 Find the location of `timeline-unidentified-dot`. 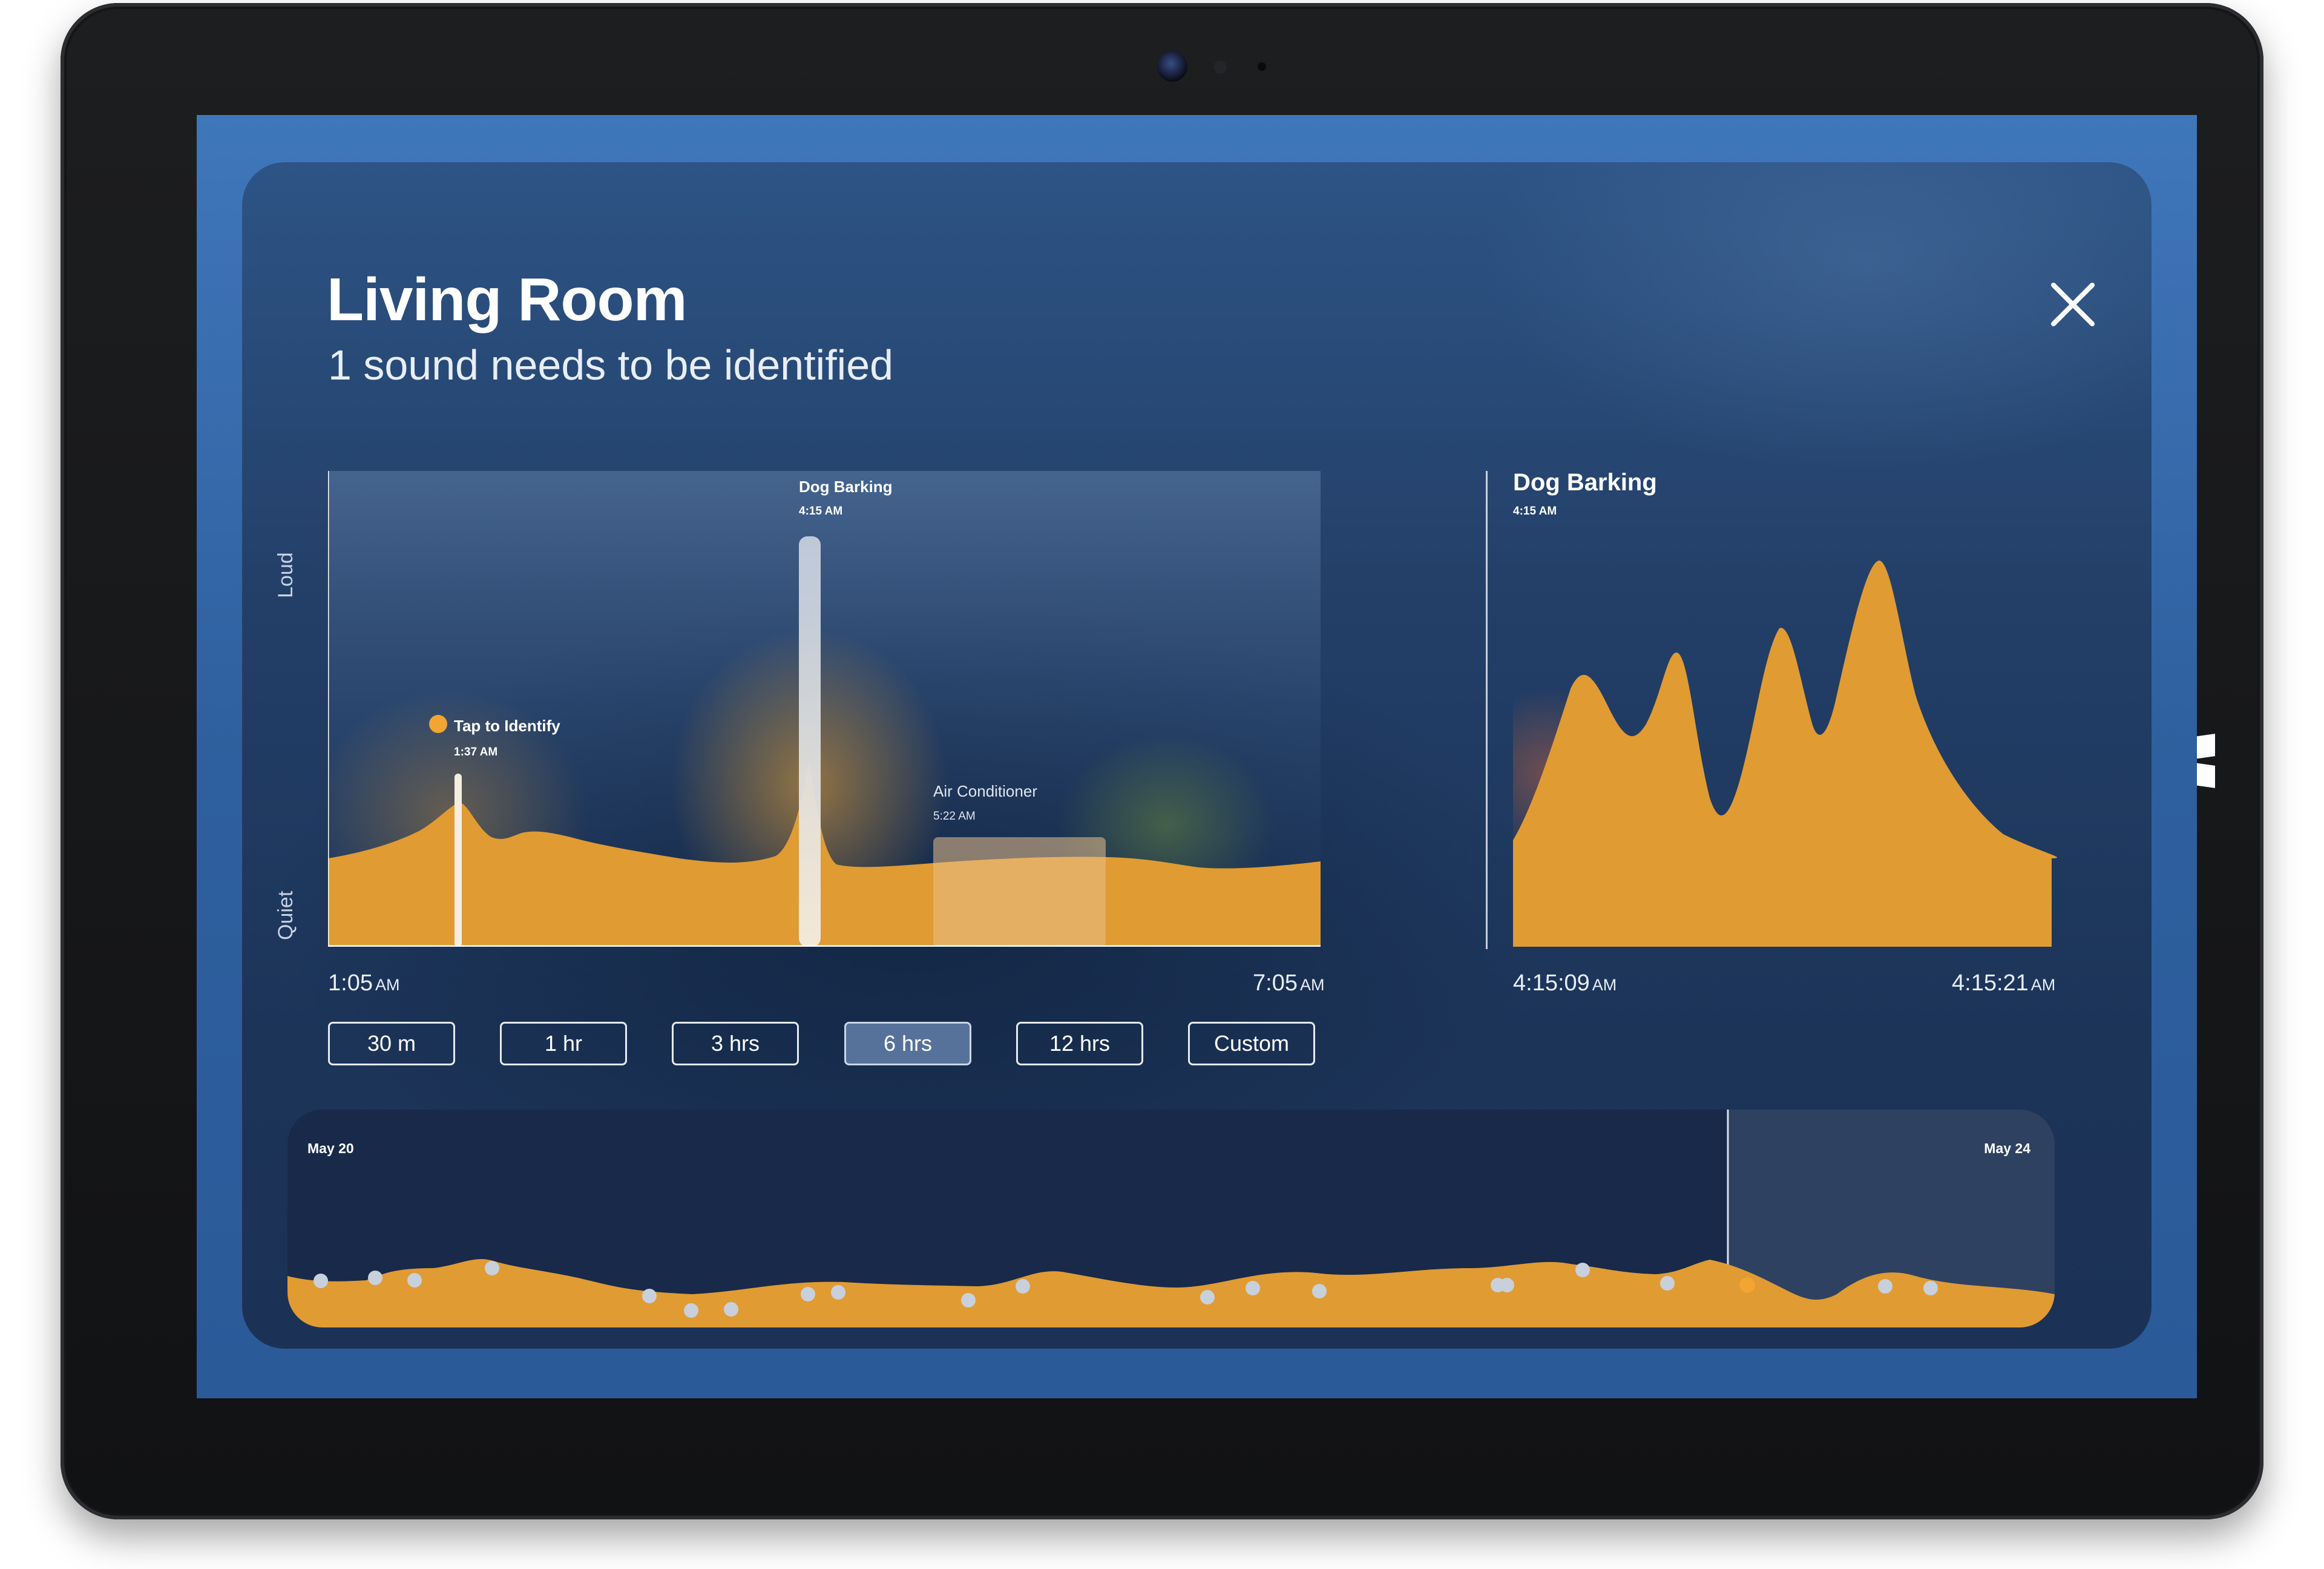

timeline-unidentified-dot is located at coordinates (1747, 1285).